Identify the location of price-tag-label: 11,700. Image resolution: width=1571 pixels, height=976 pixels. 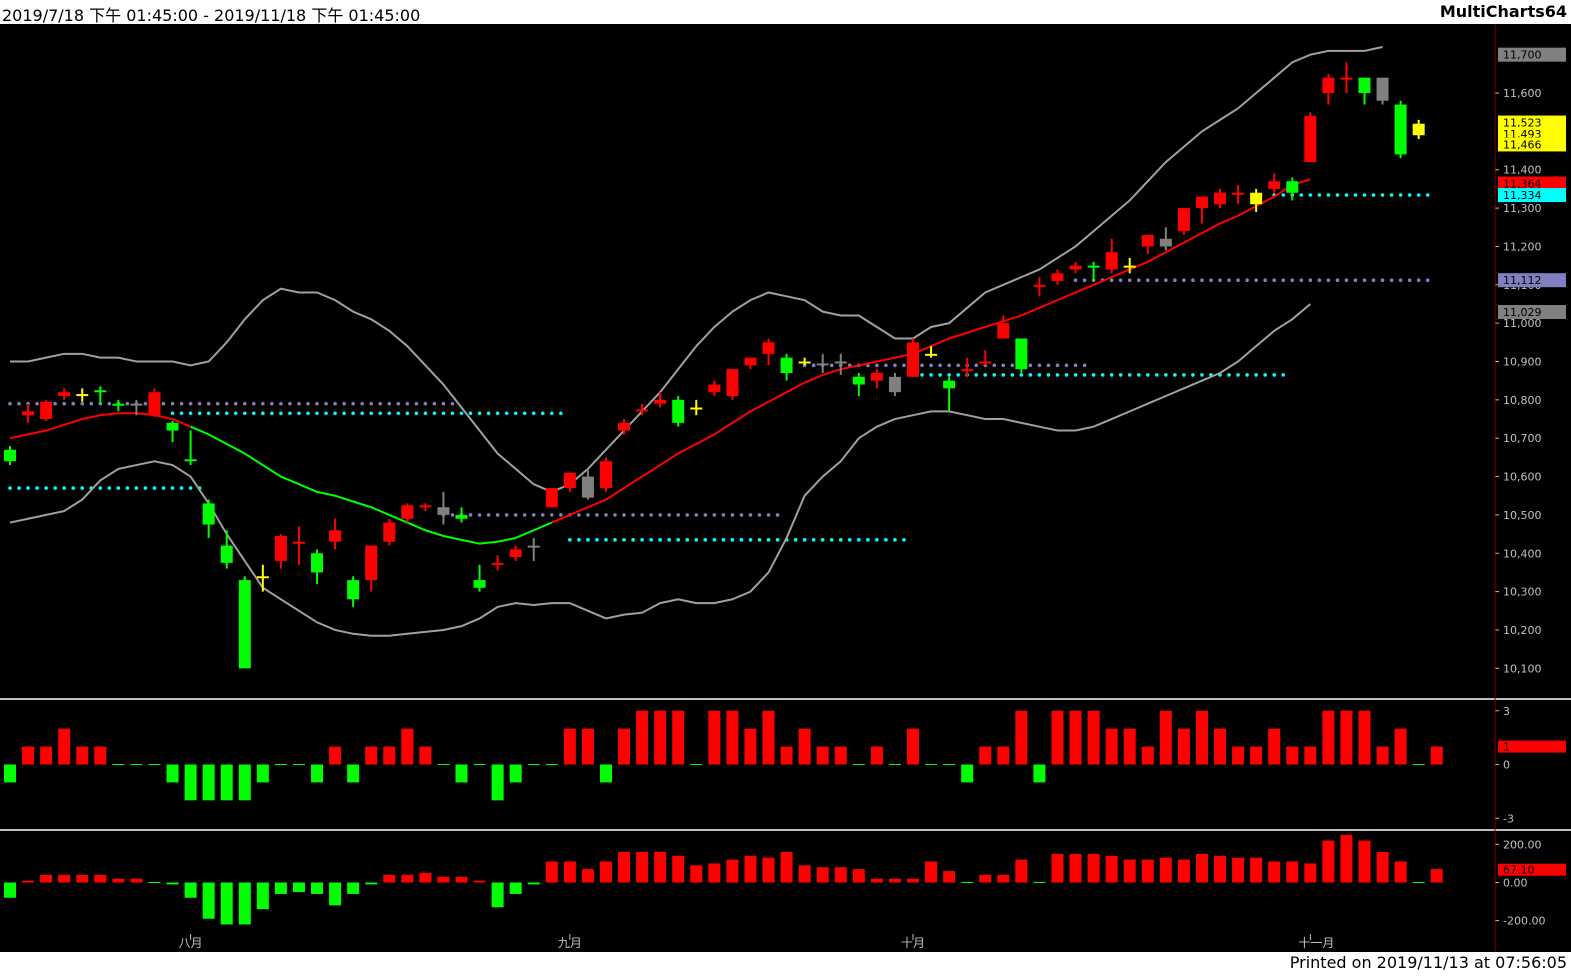
(1522, 55).